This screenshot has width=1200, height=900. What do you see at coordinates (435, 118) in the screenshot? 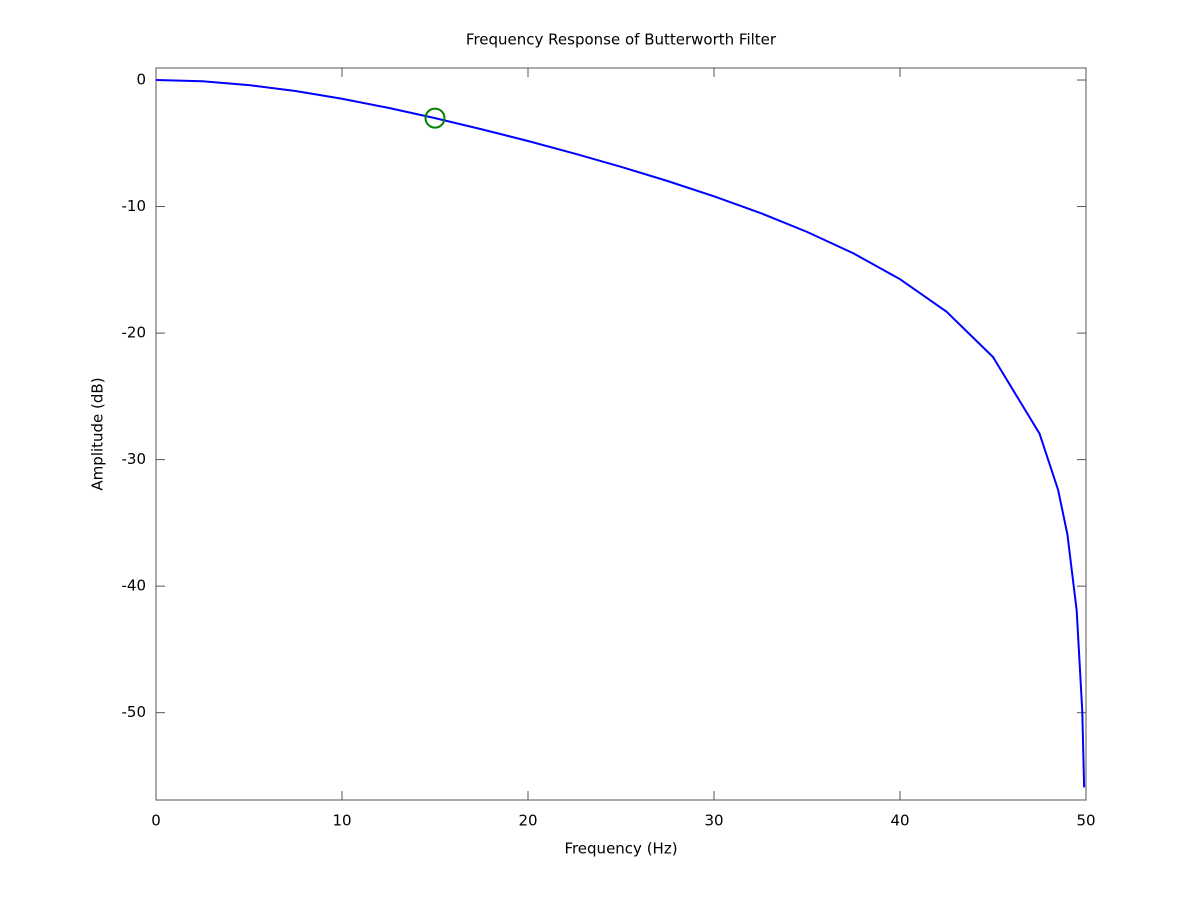
I see `highlight-marker` at bounding box center [435, 118].